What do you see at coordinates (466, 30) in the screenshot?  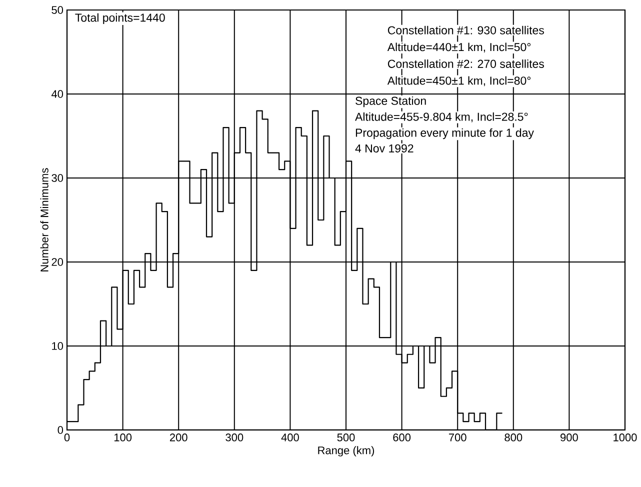 I see `annotation: Constellation #1: 930 satellites` at bounding box center [466, 30].